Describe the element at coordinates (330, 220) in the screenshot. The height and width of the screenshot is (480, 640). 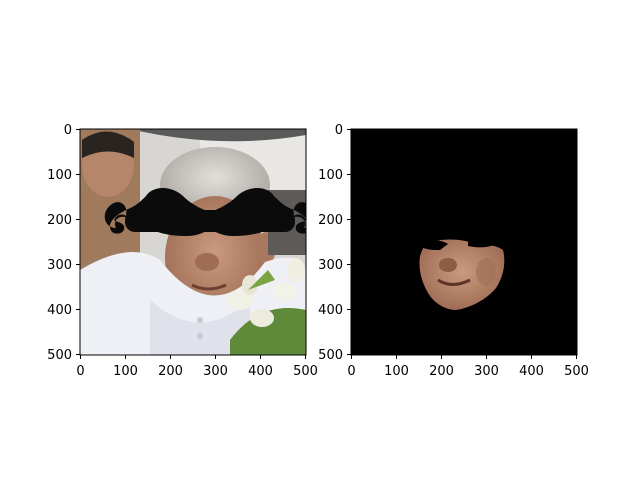
I see `right-y-tick-label: 200` at that location.